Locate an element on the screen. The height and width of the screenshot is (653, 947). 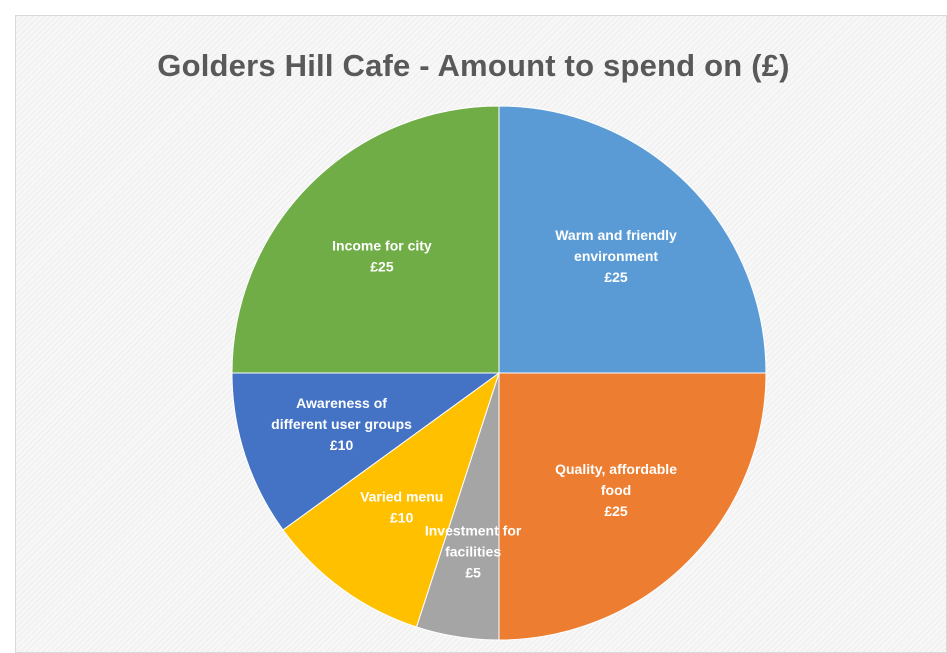
slice-category-label: facilities is located at coordinates (473, 552).